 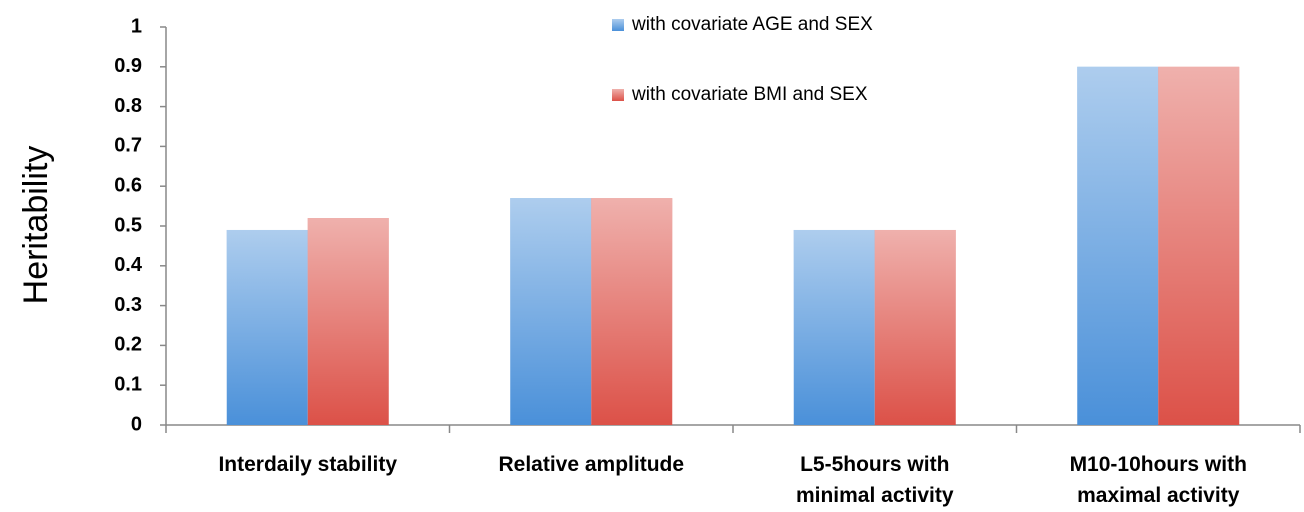 I want to click on y-tick-label: 1, so click(x=136, y=26).